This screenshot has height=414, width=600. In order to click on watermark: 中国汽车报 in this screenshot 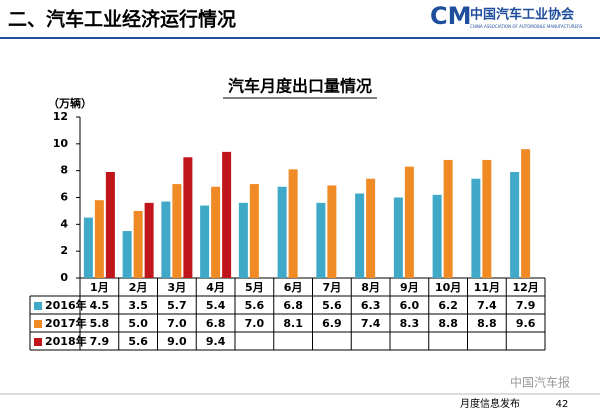, I will do `click(540, 382)`.